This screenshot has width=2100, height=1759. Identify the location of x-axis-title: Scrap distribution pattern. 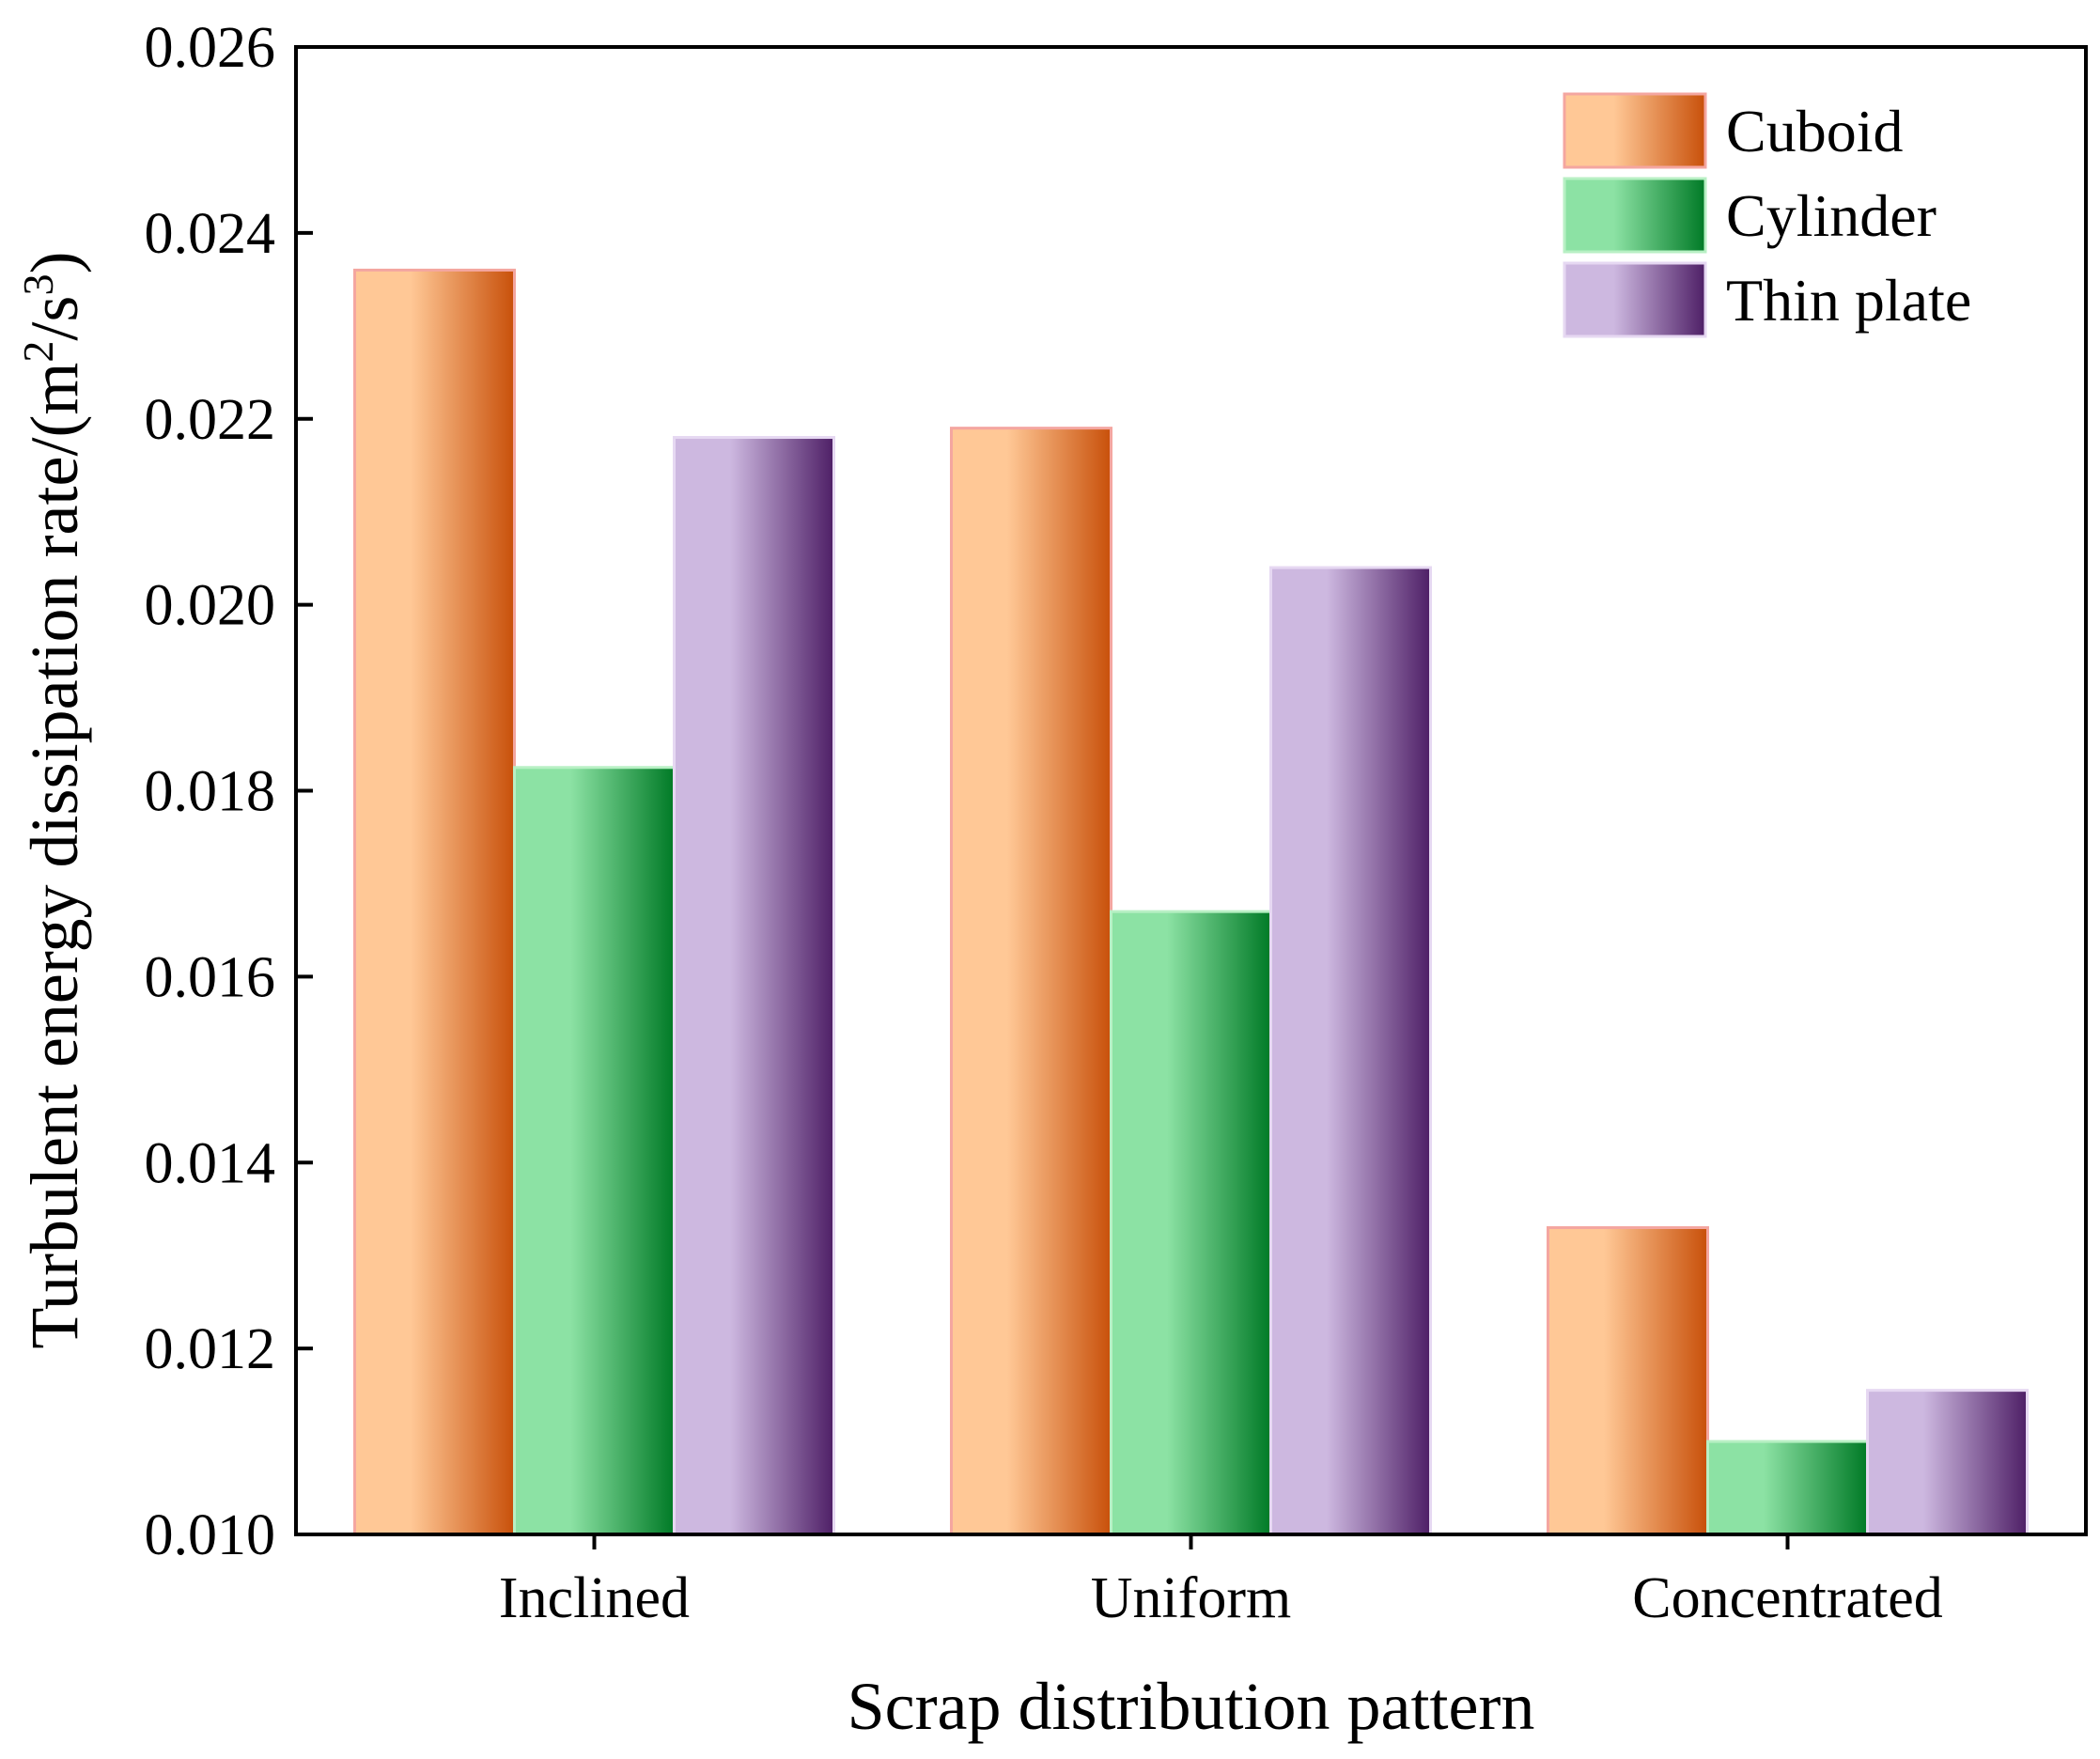
(1191, 1706).